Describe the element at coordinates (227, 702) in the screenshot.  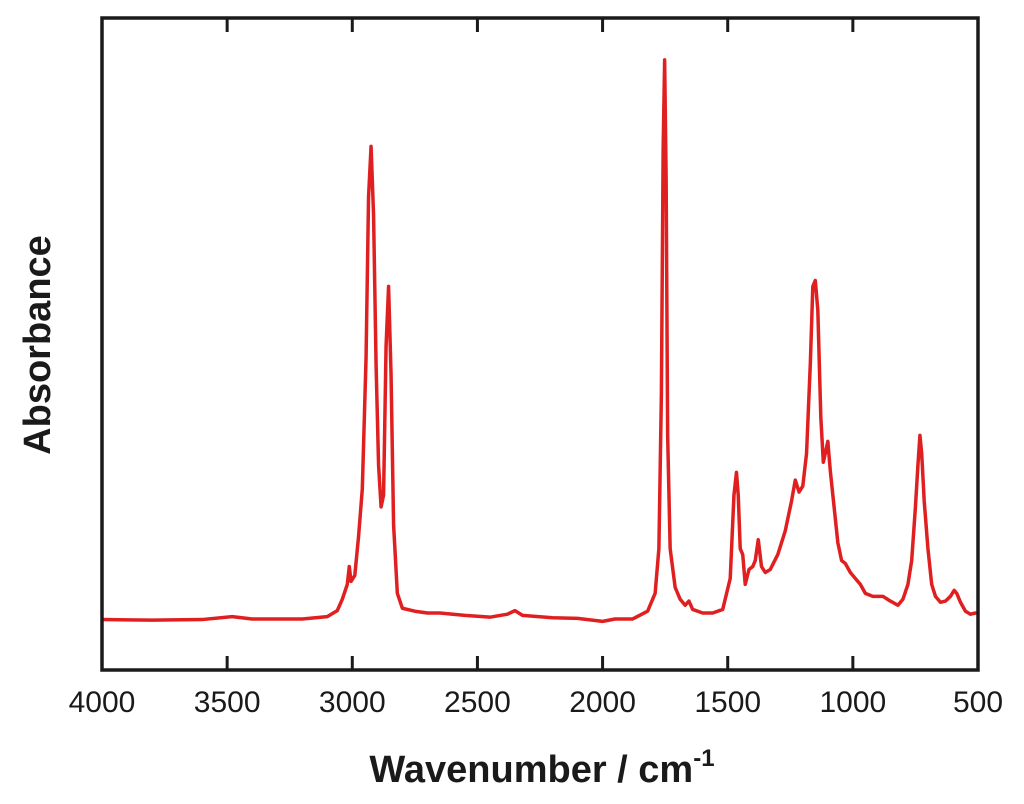
I see `x-tick-label-3500: 3500` at that location.